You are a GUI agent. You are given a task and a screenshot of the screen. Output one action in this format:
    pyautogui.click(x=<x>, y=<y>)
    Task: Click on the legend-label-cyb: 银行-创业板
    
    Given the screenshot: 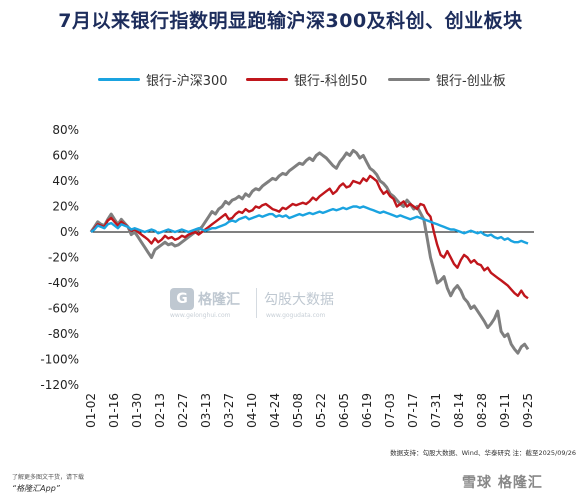 What is the action you would take?
    pyautogui.click(x=471, y=81)
    